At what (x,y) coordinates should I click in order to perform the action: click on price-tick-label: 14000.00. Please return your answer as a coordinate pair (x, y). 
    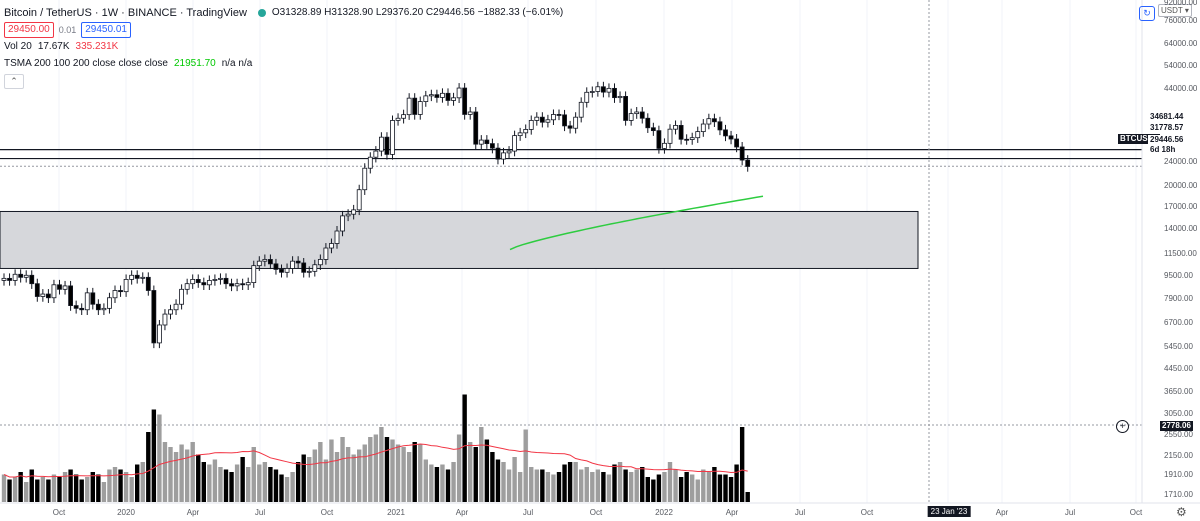
    Looking at the image, I should click on (1181, 228).